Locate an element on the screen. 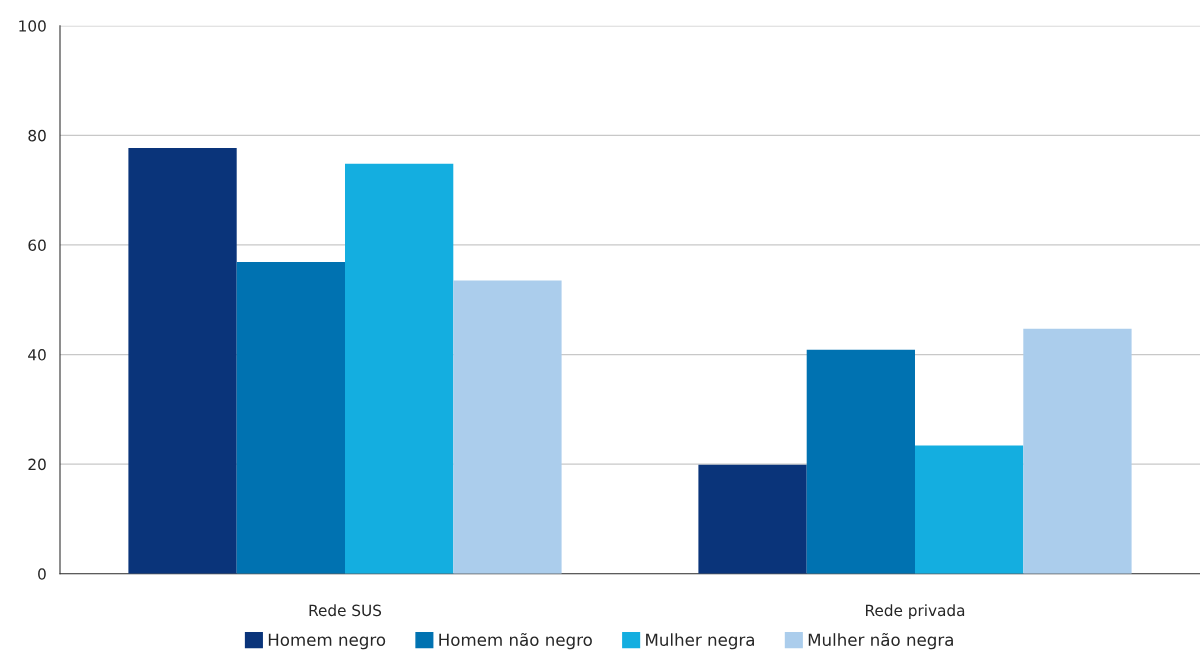 This screenshot has width=1200, height=661. x-tick-label: Rede SUS is located at coordinates (345, 610).